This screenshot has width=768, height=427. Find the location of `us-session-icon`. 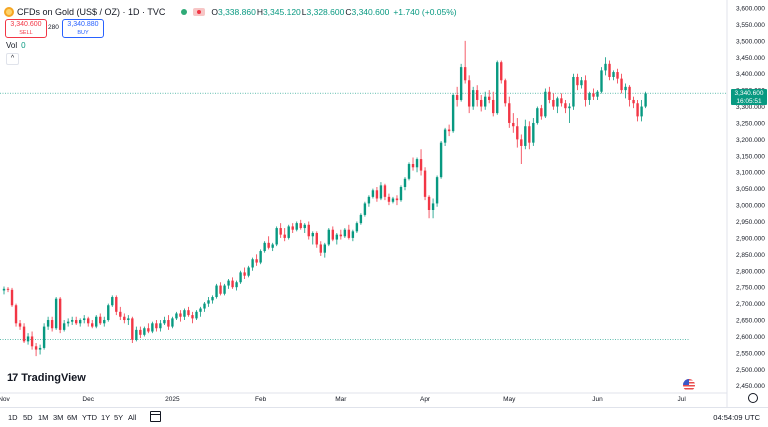

us-session-icon is located at coordinates (689, 385).